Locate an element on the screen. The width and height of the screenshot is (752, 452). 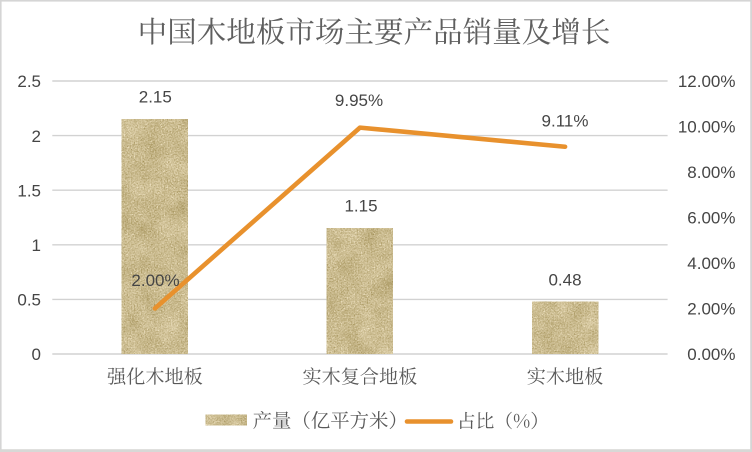
svg-text: 0.00% is located at coordinates (711, 354).